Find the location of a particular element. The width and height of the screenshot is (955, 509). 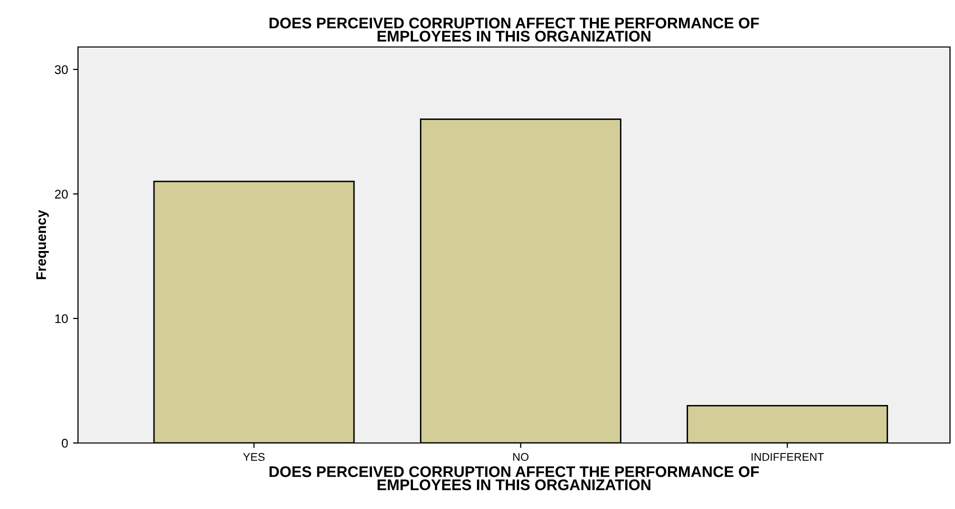

x-tick-label: INDIFFERENT is located at coordinates (788, 457).